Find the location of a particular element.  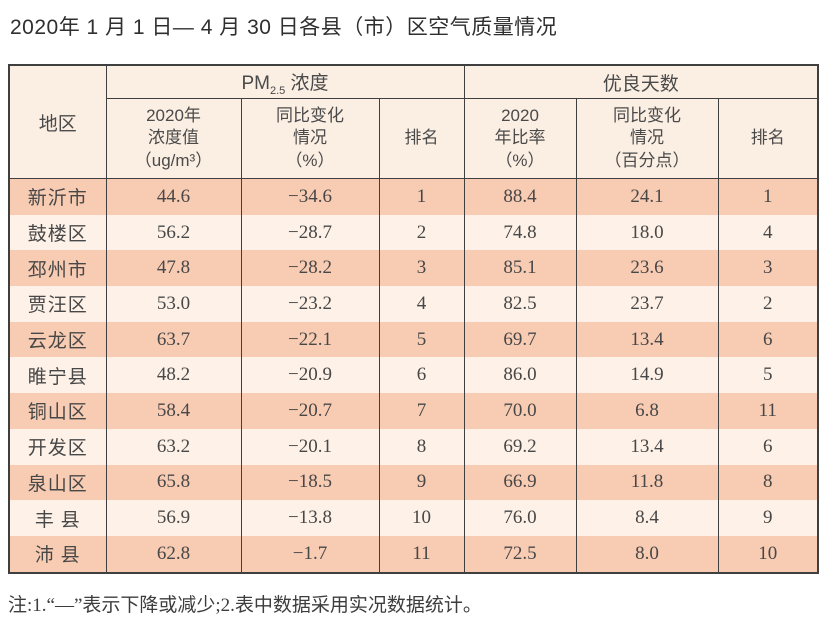

value-cell: 18.0 is located at coordinates (647, 232).